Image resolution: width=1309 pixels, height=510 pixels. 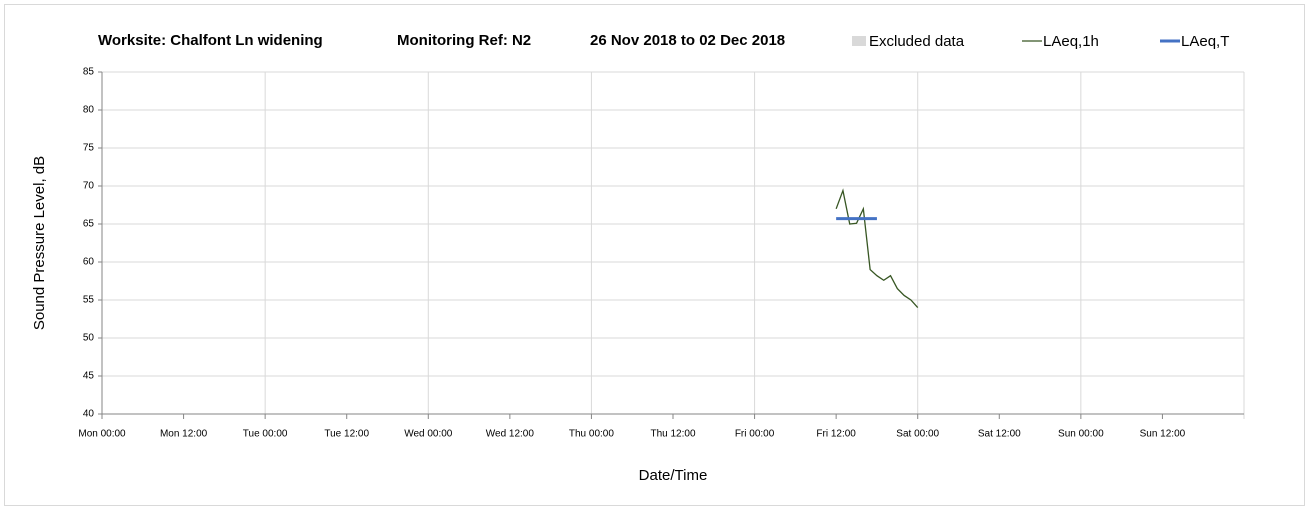 What do you see at coordinates (591, 434) in the screenshot?
I see `x-tick-label: Thu 00:00` at bounding box center [591, 434].